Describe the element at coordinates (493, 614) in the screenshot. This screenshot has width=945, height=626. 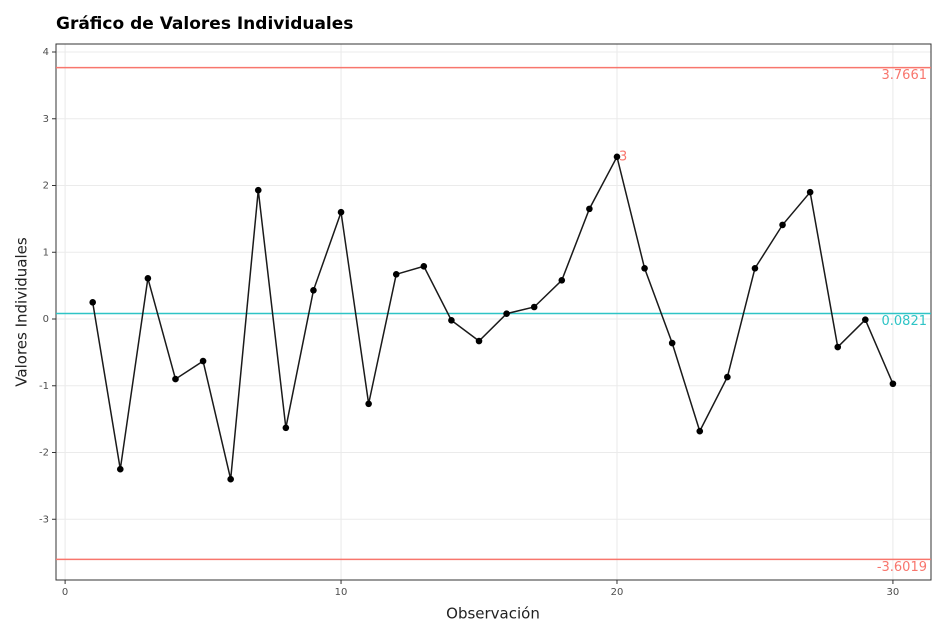
I see `x-axis-label: Observación` at that location.